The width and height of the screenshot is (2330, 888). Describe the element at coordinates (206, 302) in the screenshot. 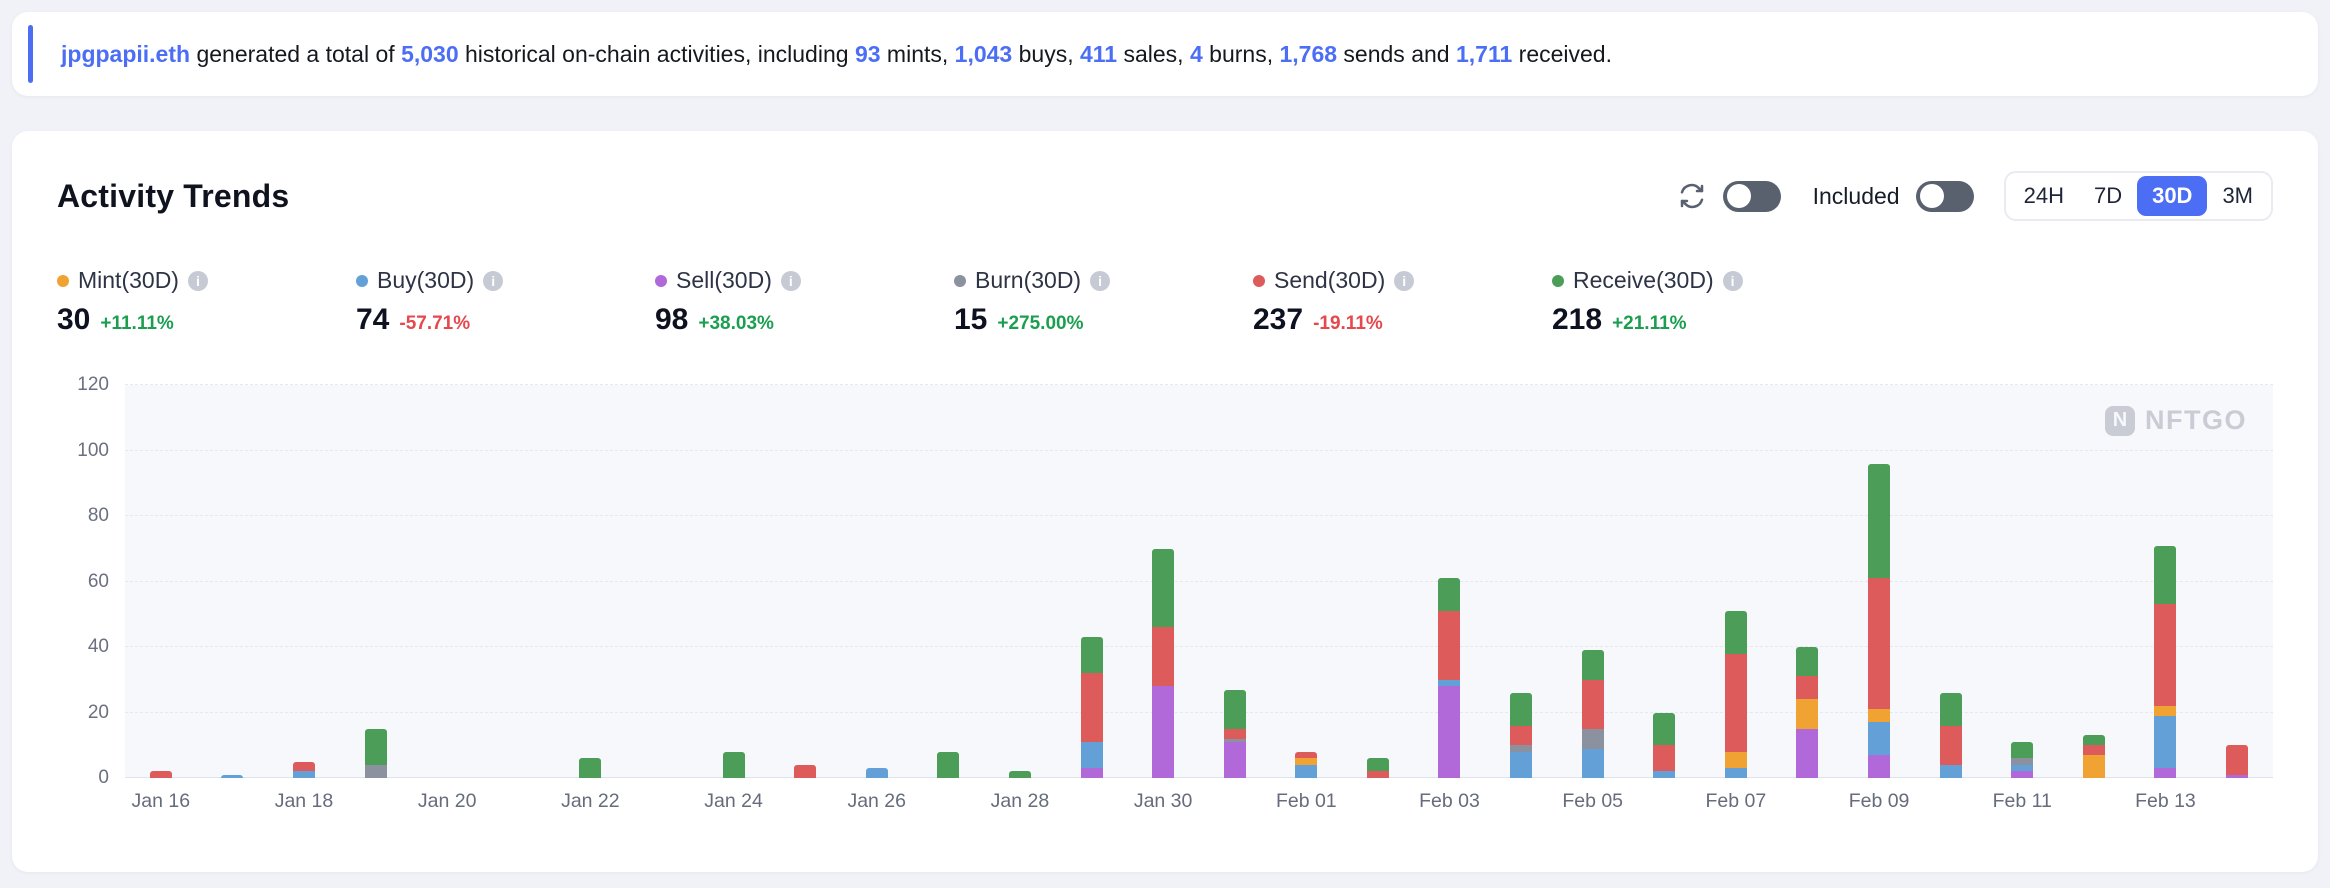

I see `legend-stat-mint: Mint(30D) i 30 +11.11%` at that location.